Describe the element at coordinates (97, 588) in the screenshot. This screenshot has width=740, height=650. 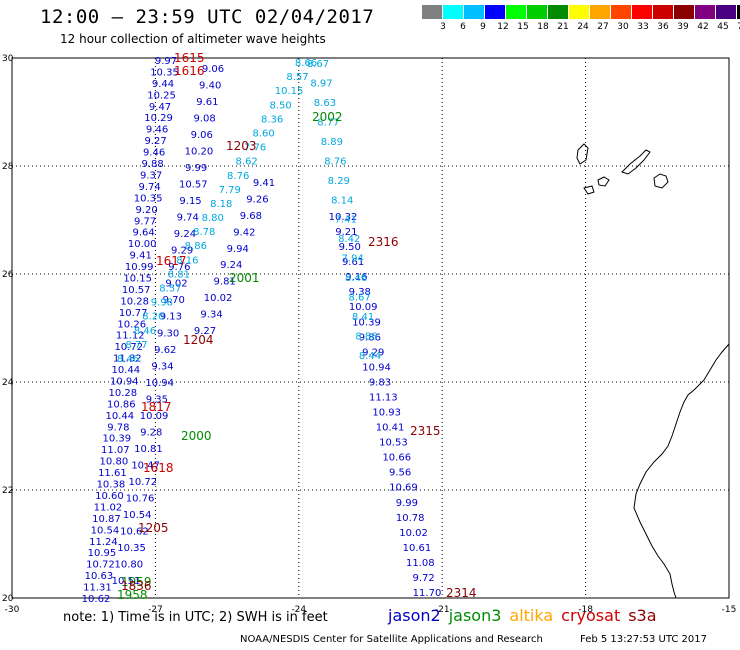
I see `wave-height-value: 11.31` at that location.